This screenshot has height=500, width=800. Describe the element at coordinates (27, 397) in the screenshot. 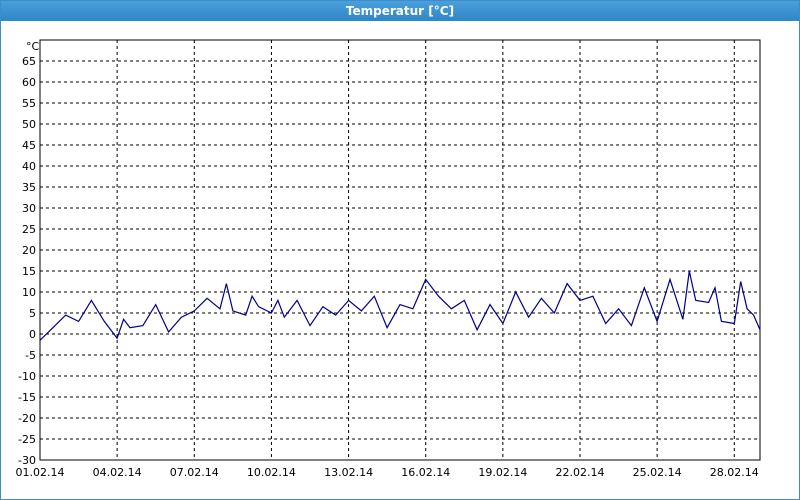

I see `y-tick-label: -15` at that location.